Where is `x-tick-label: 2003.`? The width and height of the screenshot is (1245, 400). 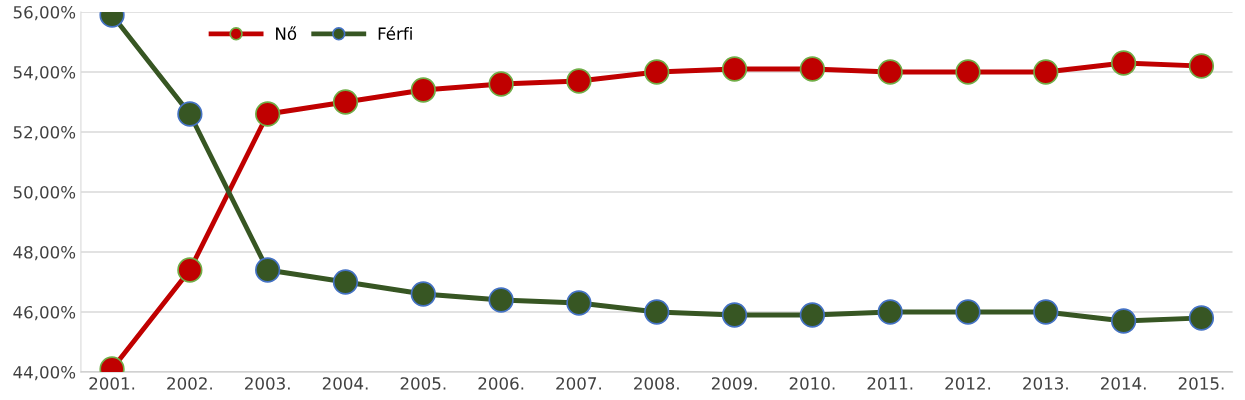 x-tick-label: 2003. is located at coordinates (267, 383).